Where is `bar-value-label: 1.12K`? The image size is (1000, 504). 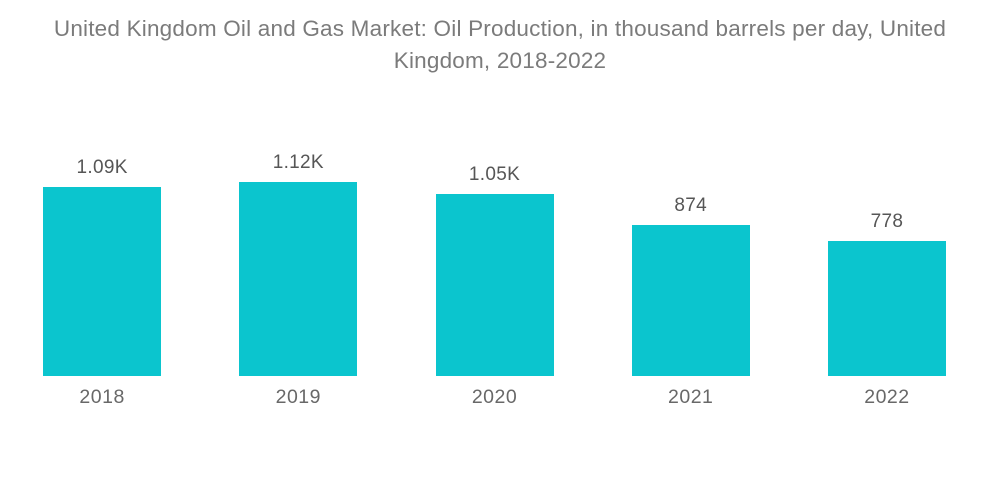 bar-value-label: 1.12K is located at coordinates (298, 162).